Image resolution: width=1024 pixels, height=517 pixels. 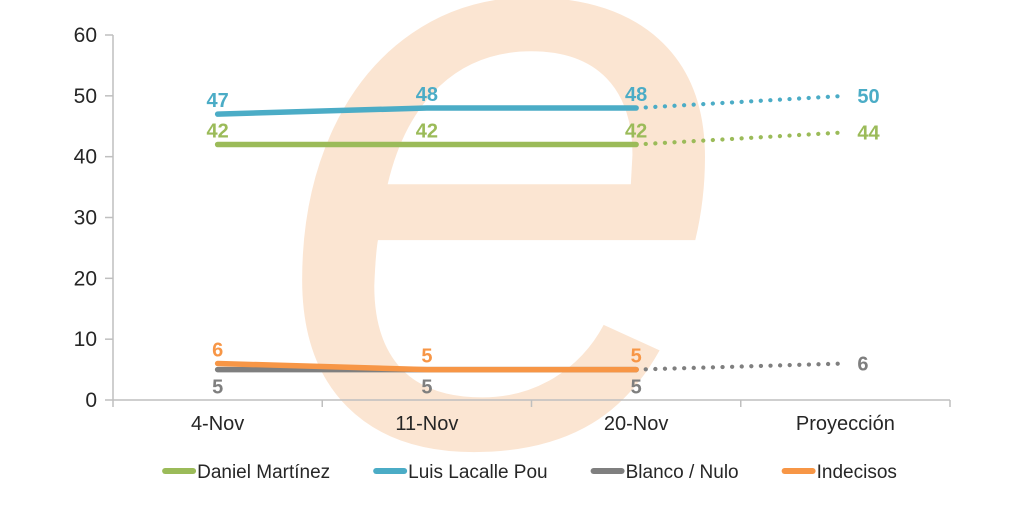 What do you see at coordinates (543, 134) in the screenshot?
I see `series-daniel-martinez: 44 42 42 42` at bounding box center [543, 134].